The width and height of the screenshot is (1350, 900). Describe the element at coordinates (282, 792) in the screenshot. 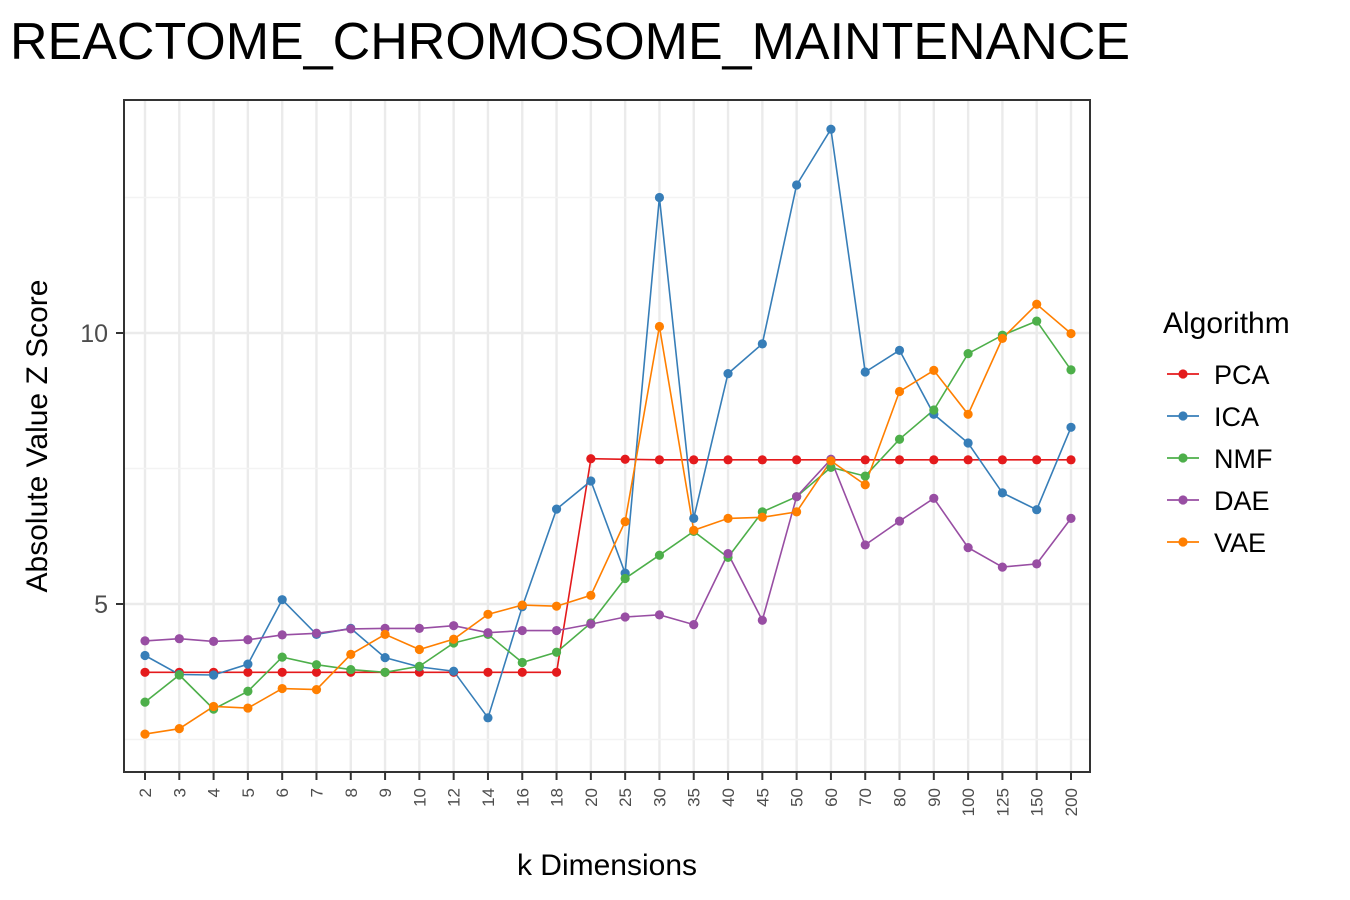

I see `x-tick-label: 6` at that location.